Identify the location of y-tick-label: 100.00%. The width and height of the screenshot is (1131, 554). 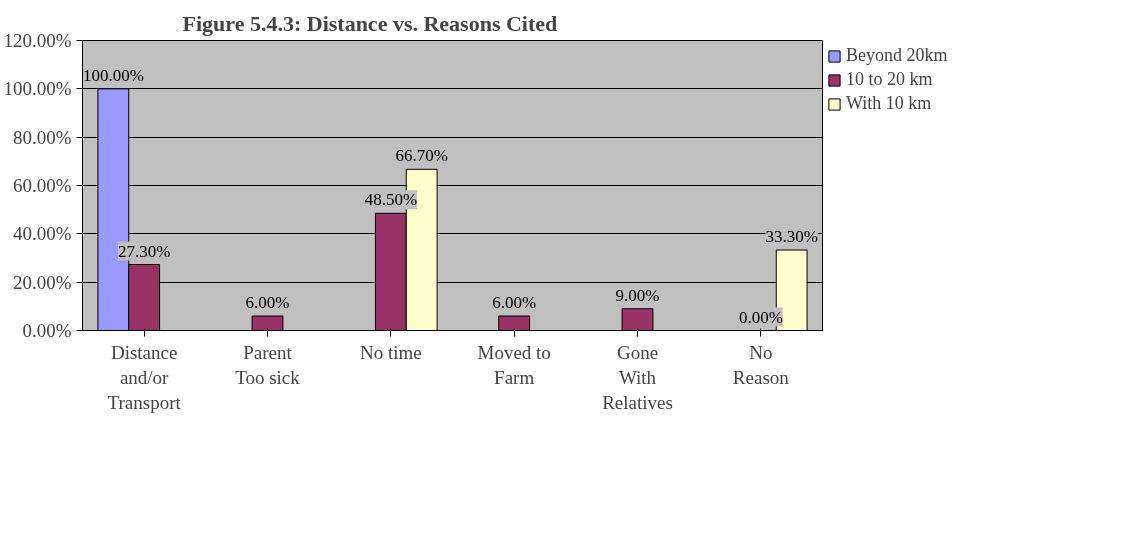
(37, 89).